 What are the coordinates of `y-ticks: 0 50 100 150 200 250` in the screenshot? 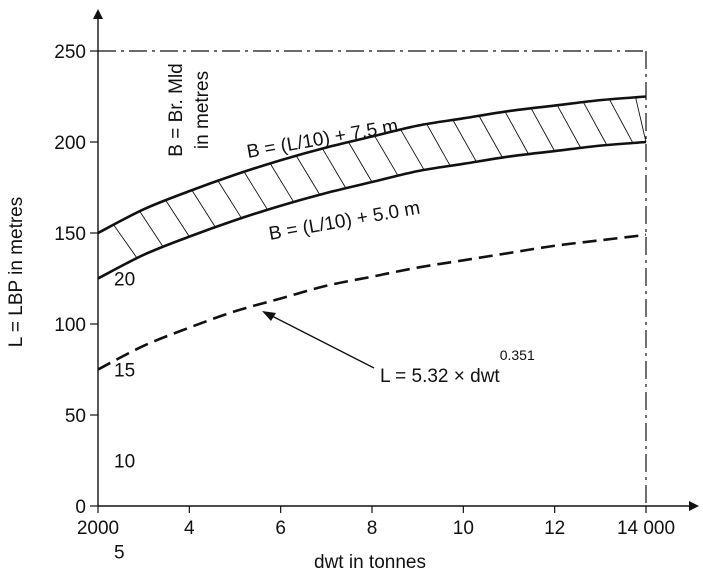 It's located at (76, 280).